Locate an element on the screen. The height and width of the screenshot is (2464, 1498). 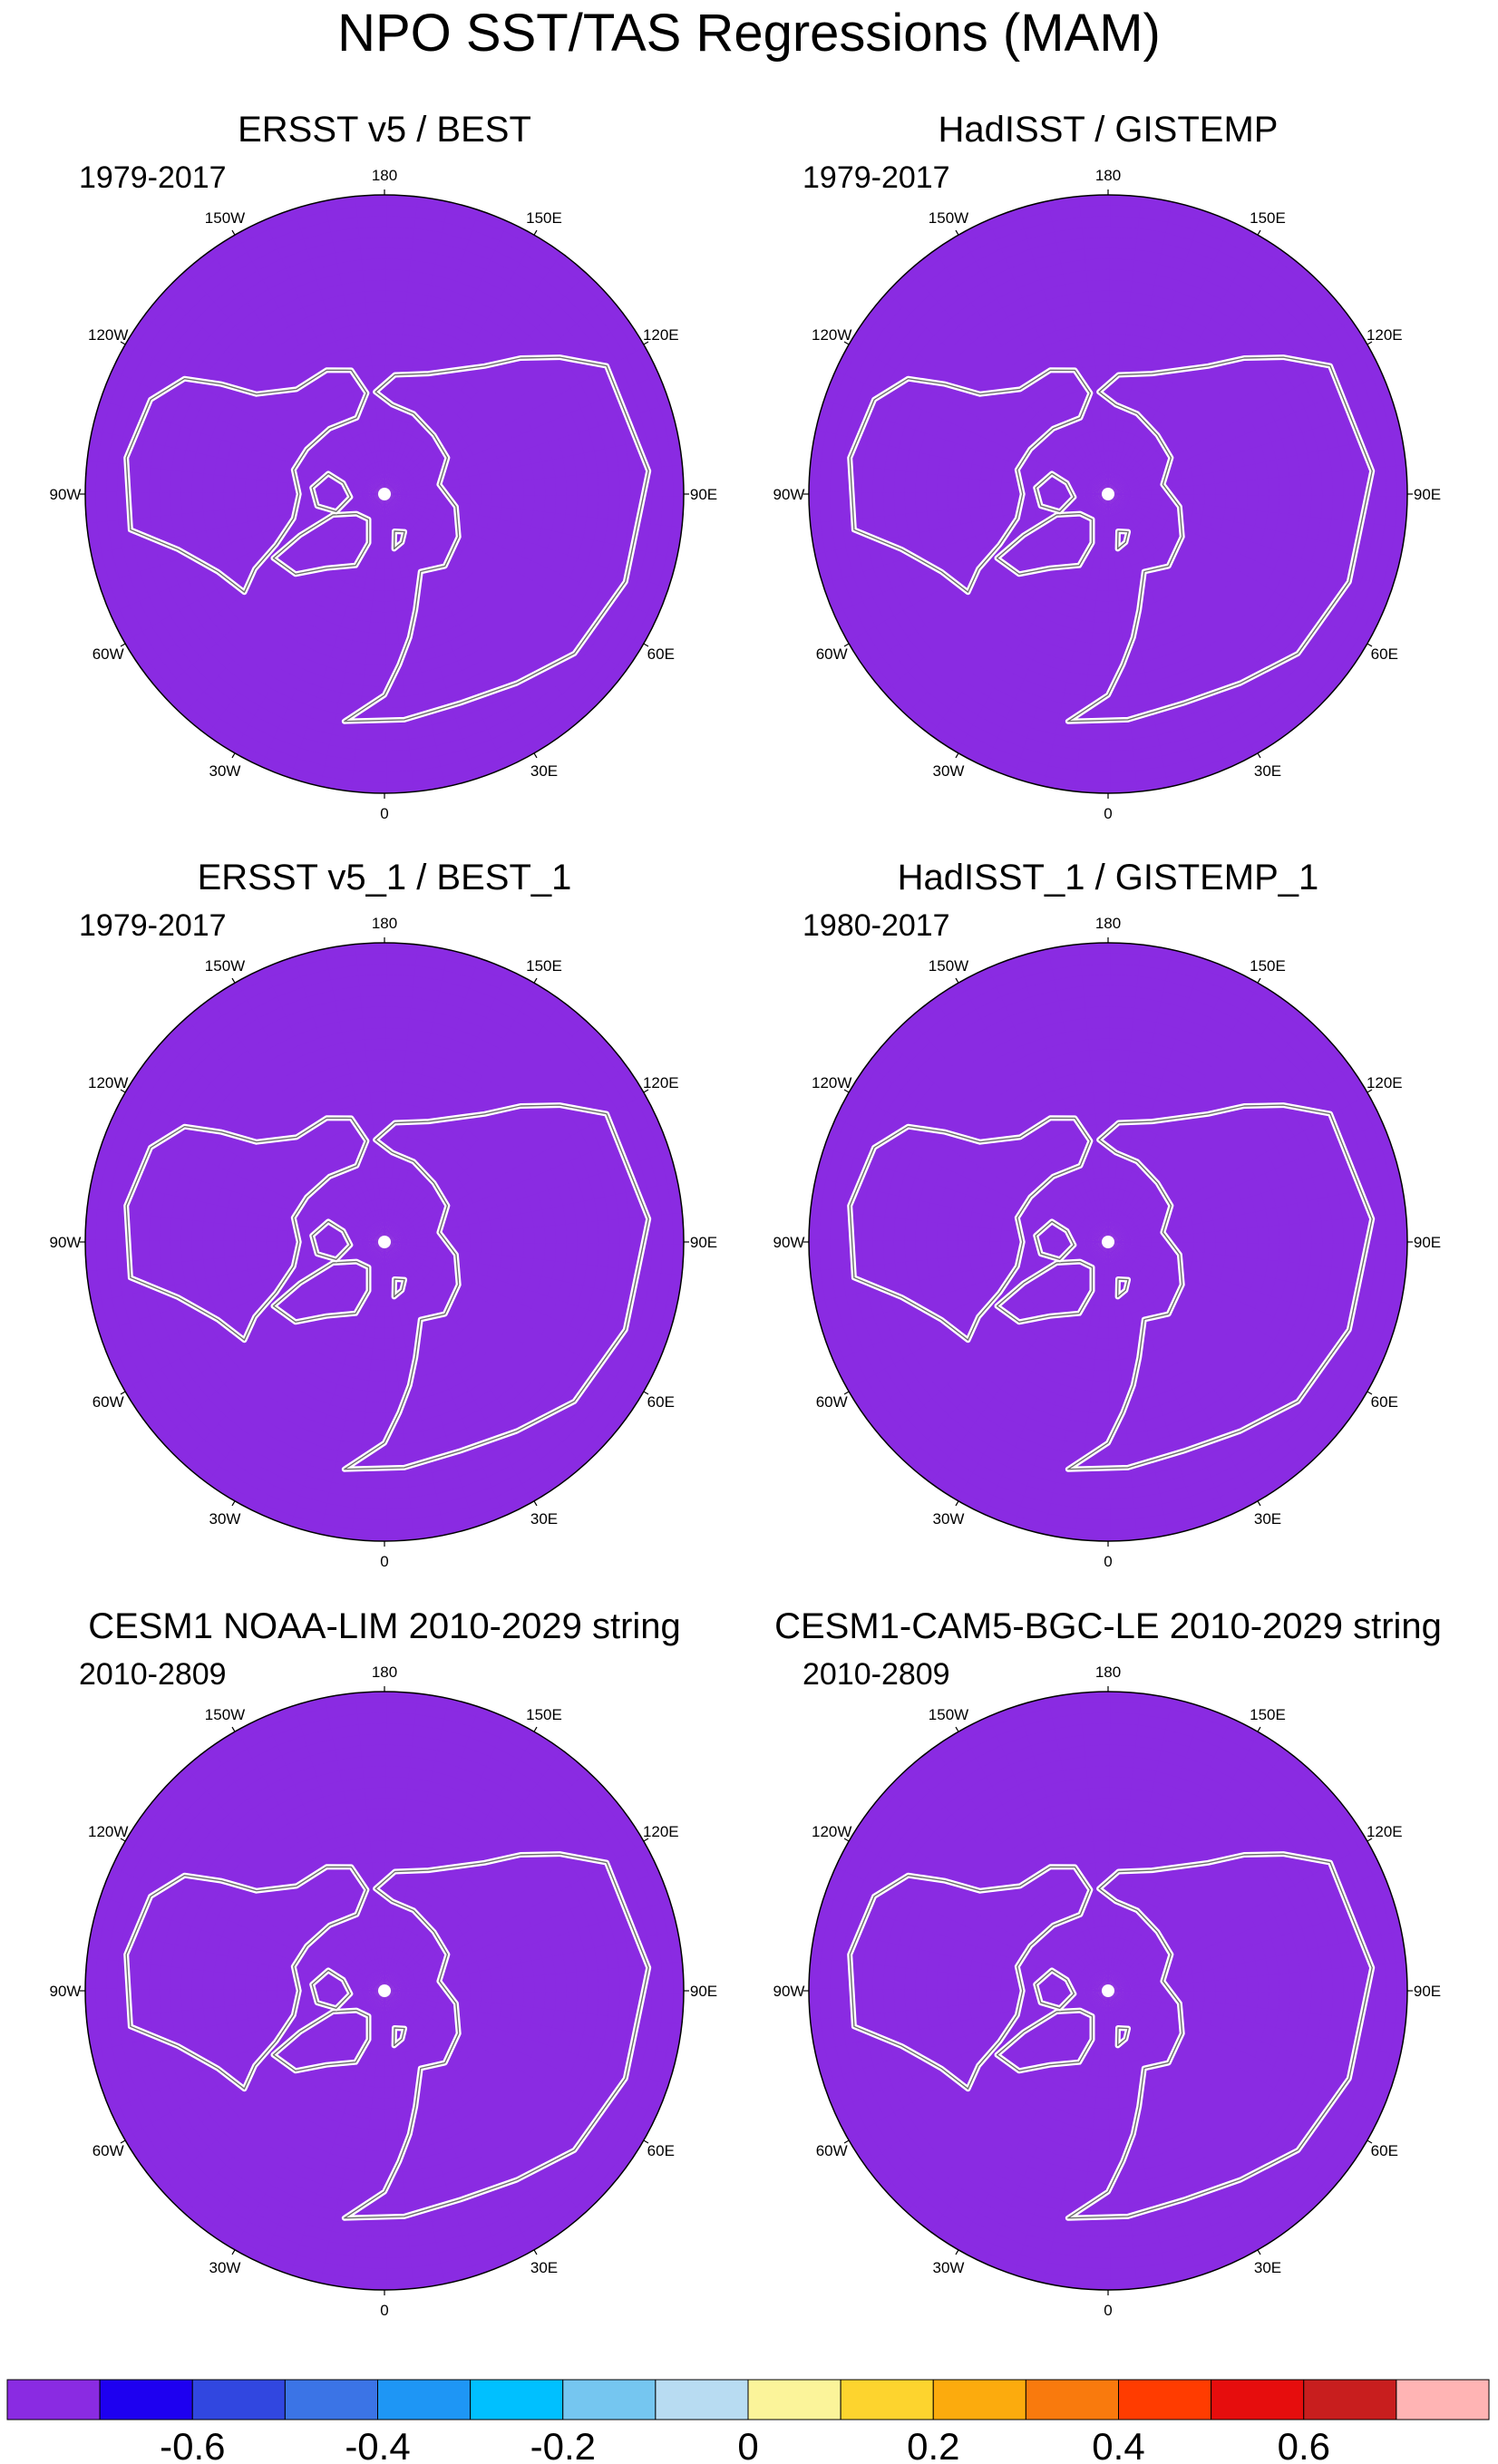
lon-tick is located at coordinates (646, 645).